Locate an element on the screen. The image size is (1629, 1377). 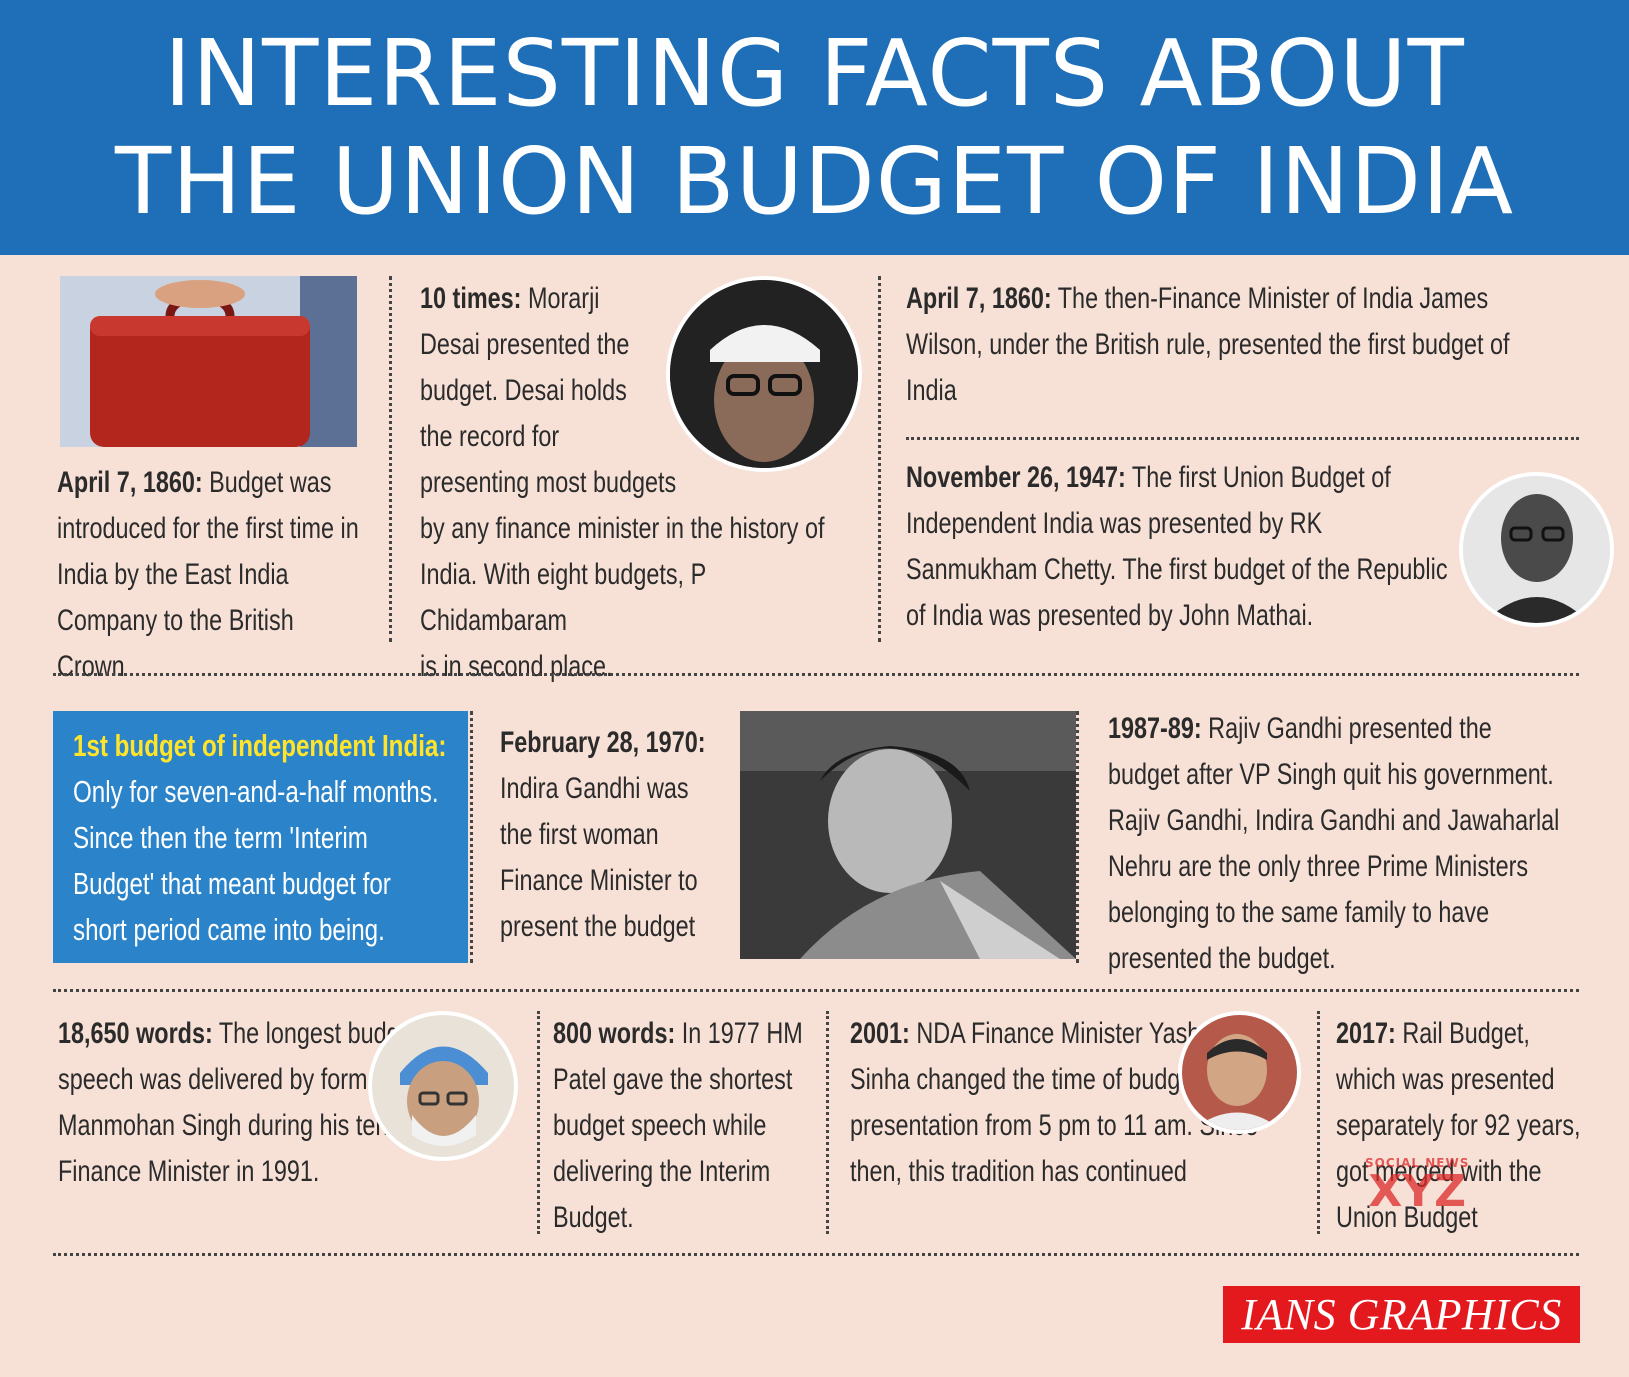
fact-desai-line-1: Morarji is located at coordinates (560, 298).